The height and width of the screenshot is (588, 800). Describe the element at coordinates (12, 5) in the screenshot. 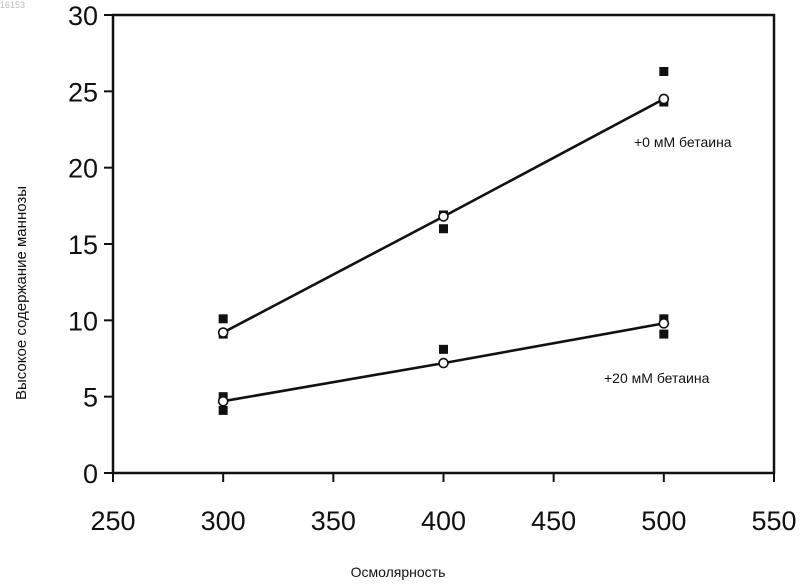

I see `figure-id: 16153` at that location.